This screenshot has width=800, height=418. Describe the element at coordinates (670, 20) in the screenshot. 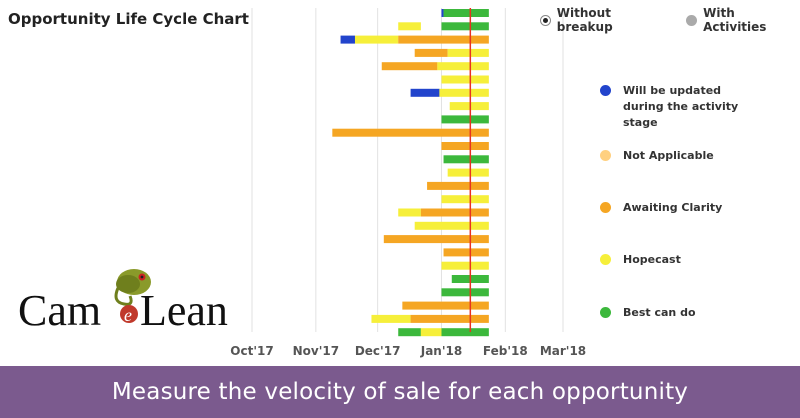

I see `view-toggle: Without breakup With Activities` at that location.